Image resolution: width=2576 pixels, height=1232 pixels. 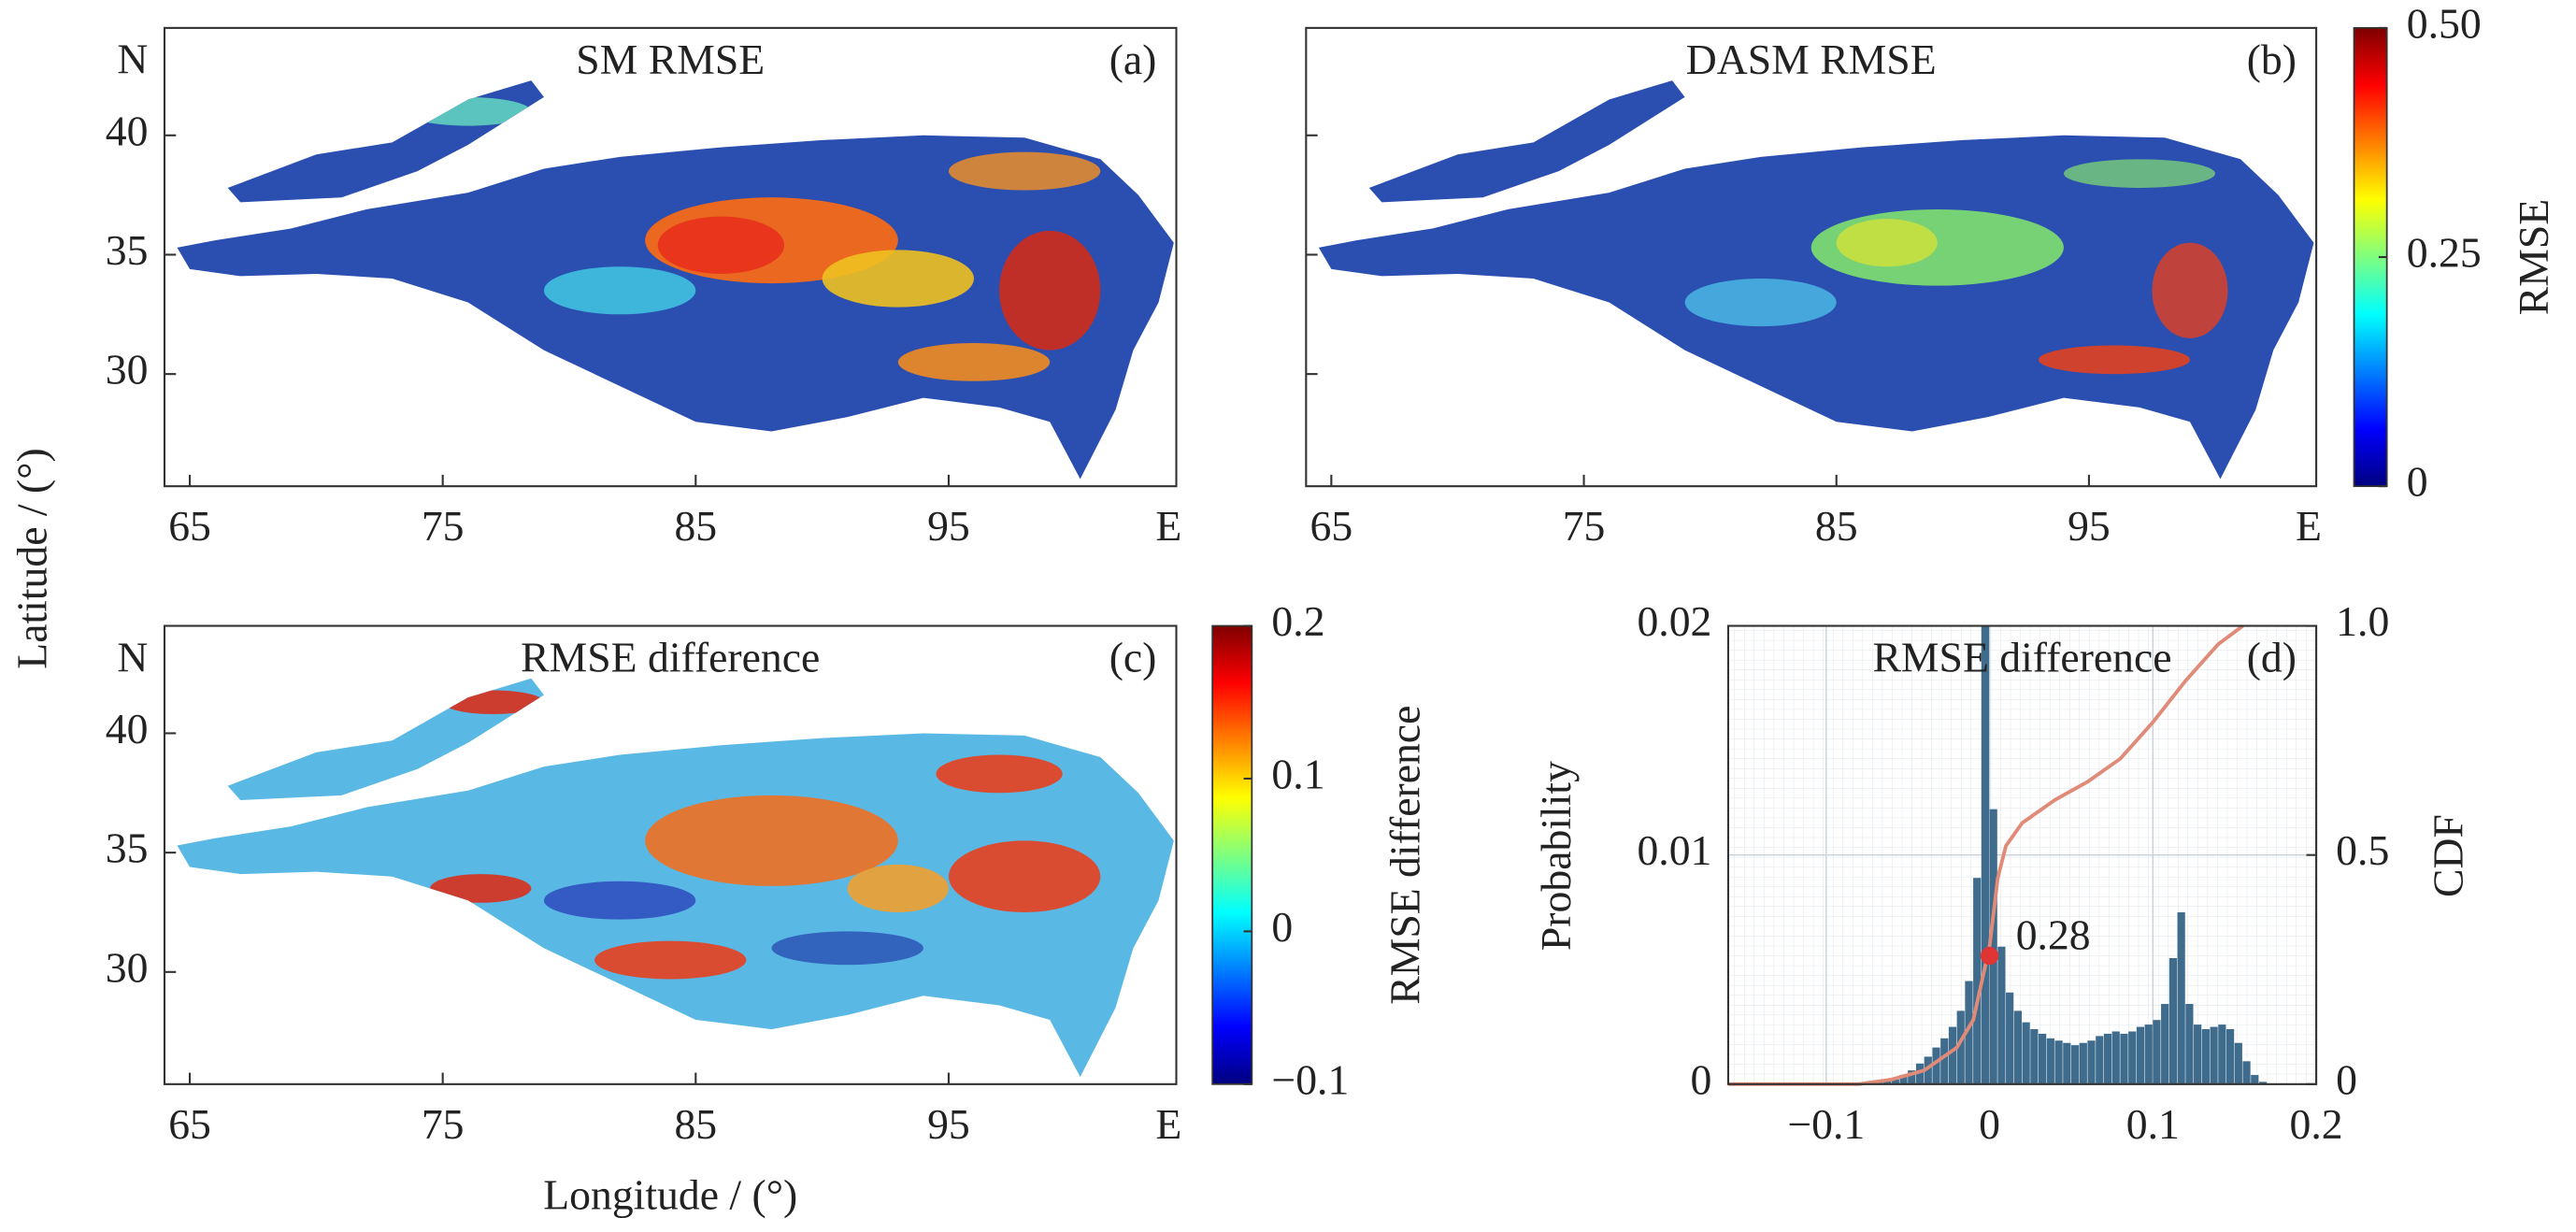 What do you see at coordinates (1674, 621) in the screenshot?
I see `y-tick-label: 0.02` at bounding box center [1674, 621].